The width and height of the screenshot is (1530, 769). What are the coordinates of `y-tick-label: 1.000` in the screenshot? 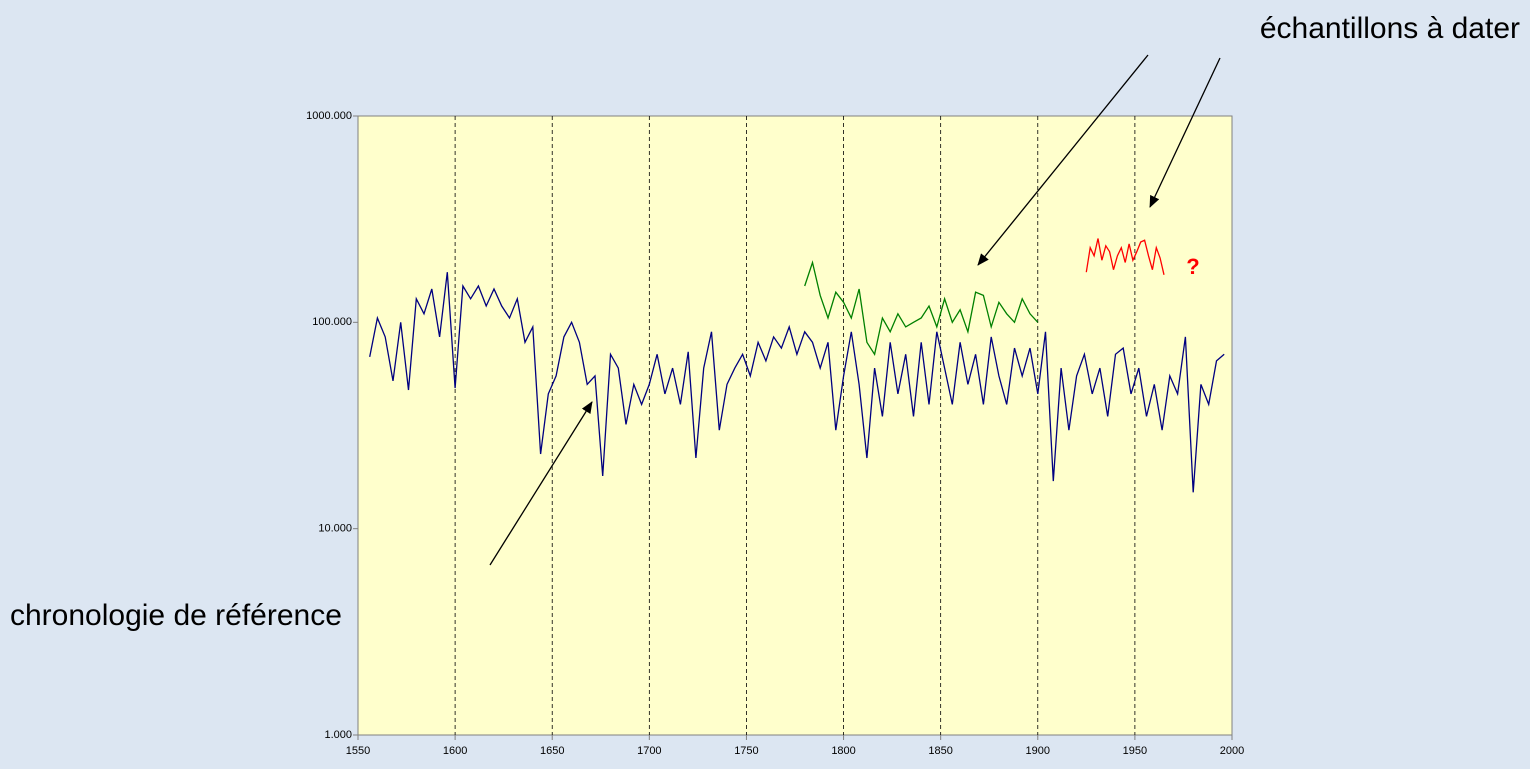 It's located at (338, 735).